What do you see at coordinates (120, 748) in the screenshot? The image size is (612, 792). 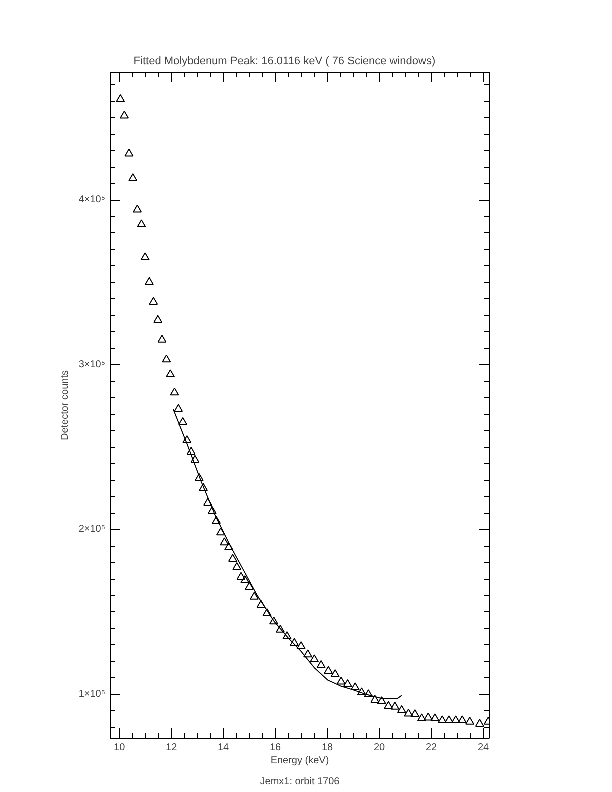 I see `x-tick-label: 10` at bounding box center [120, 748].